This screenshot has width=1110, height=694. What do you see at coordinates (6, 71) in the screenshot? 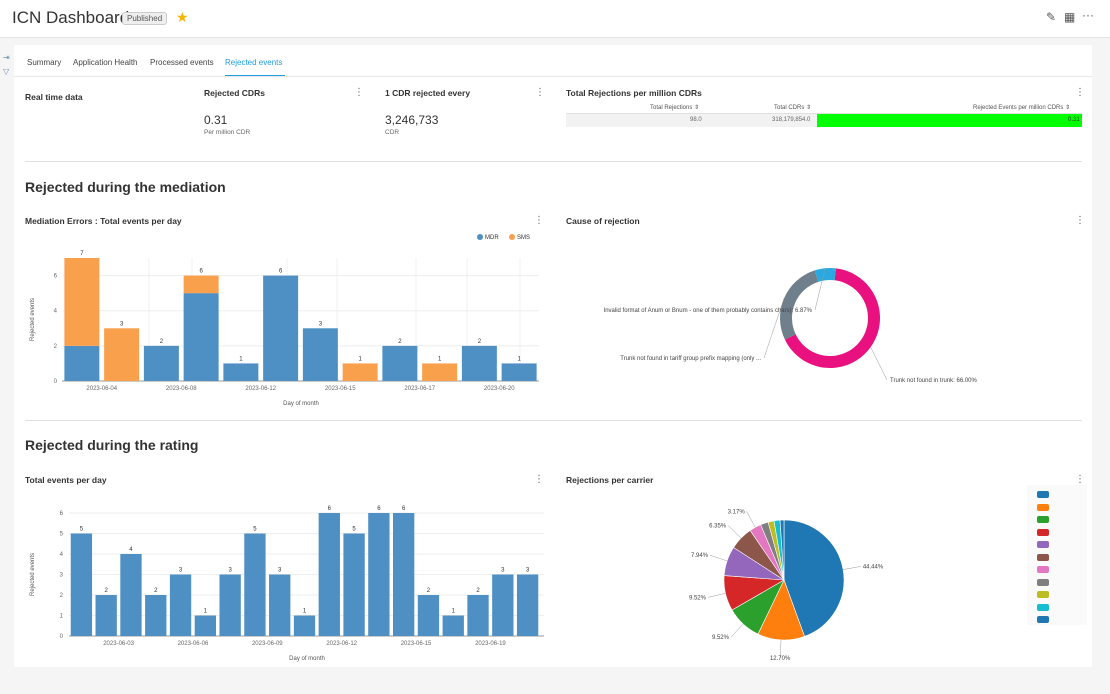
I see `filter-icon: ▽` at bounding box center [6, 71].